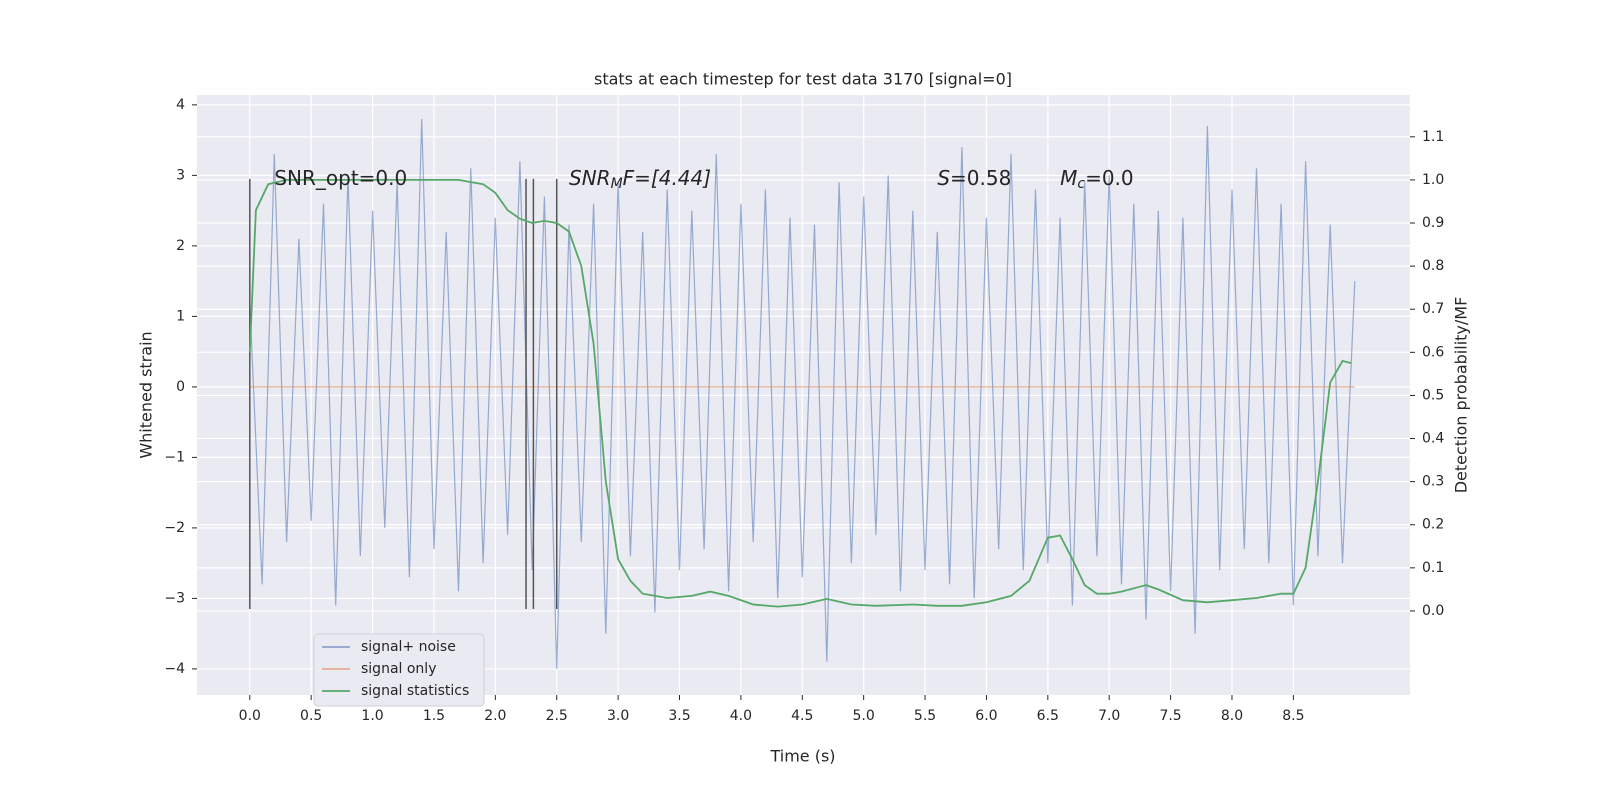  I want to click on x-tick-label: 0.0, so click(250, 716).